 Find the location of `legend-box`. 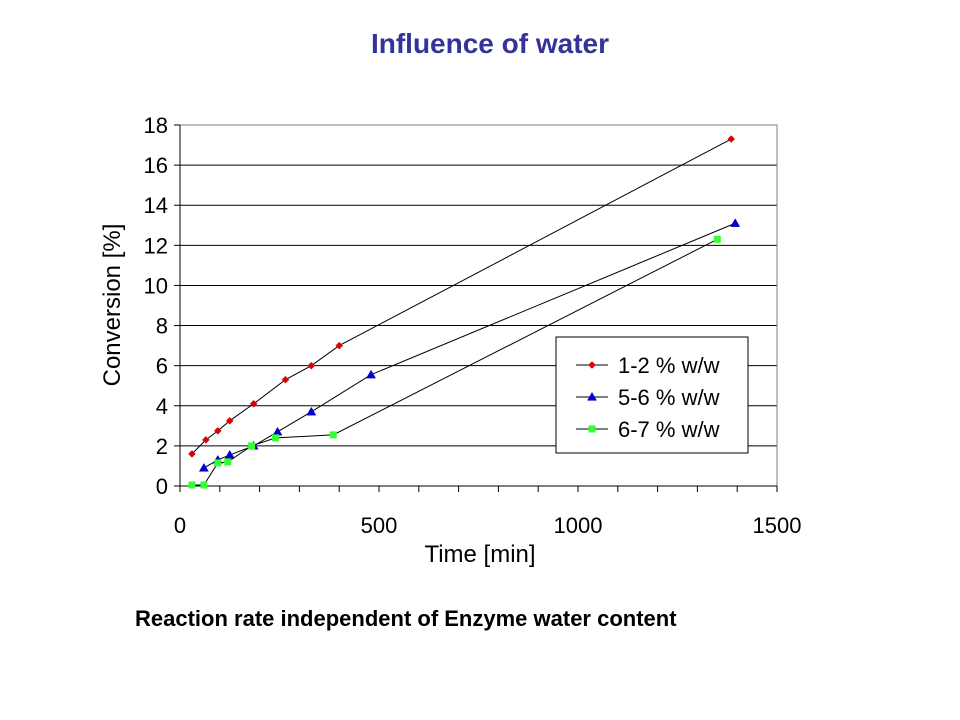

legend-box is located at coordinates (652, 395).